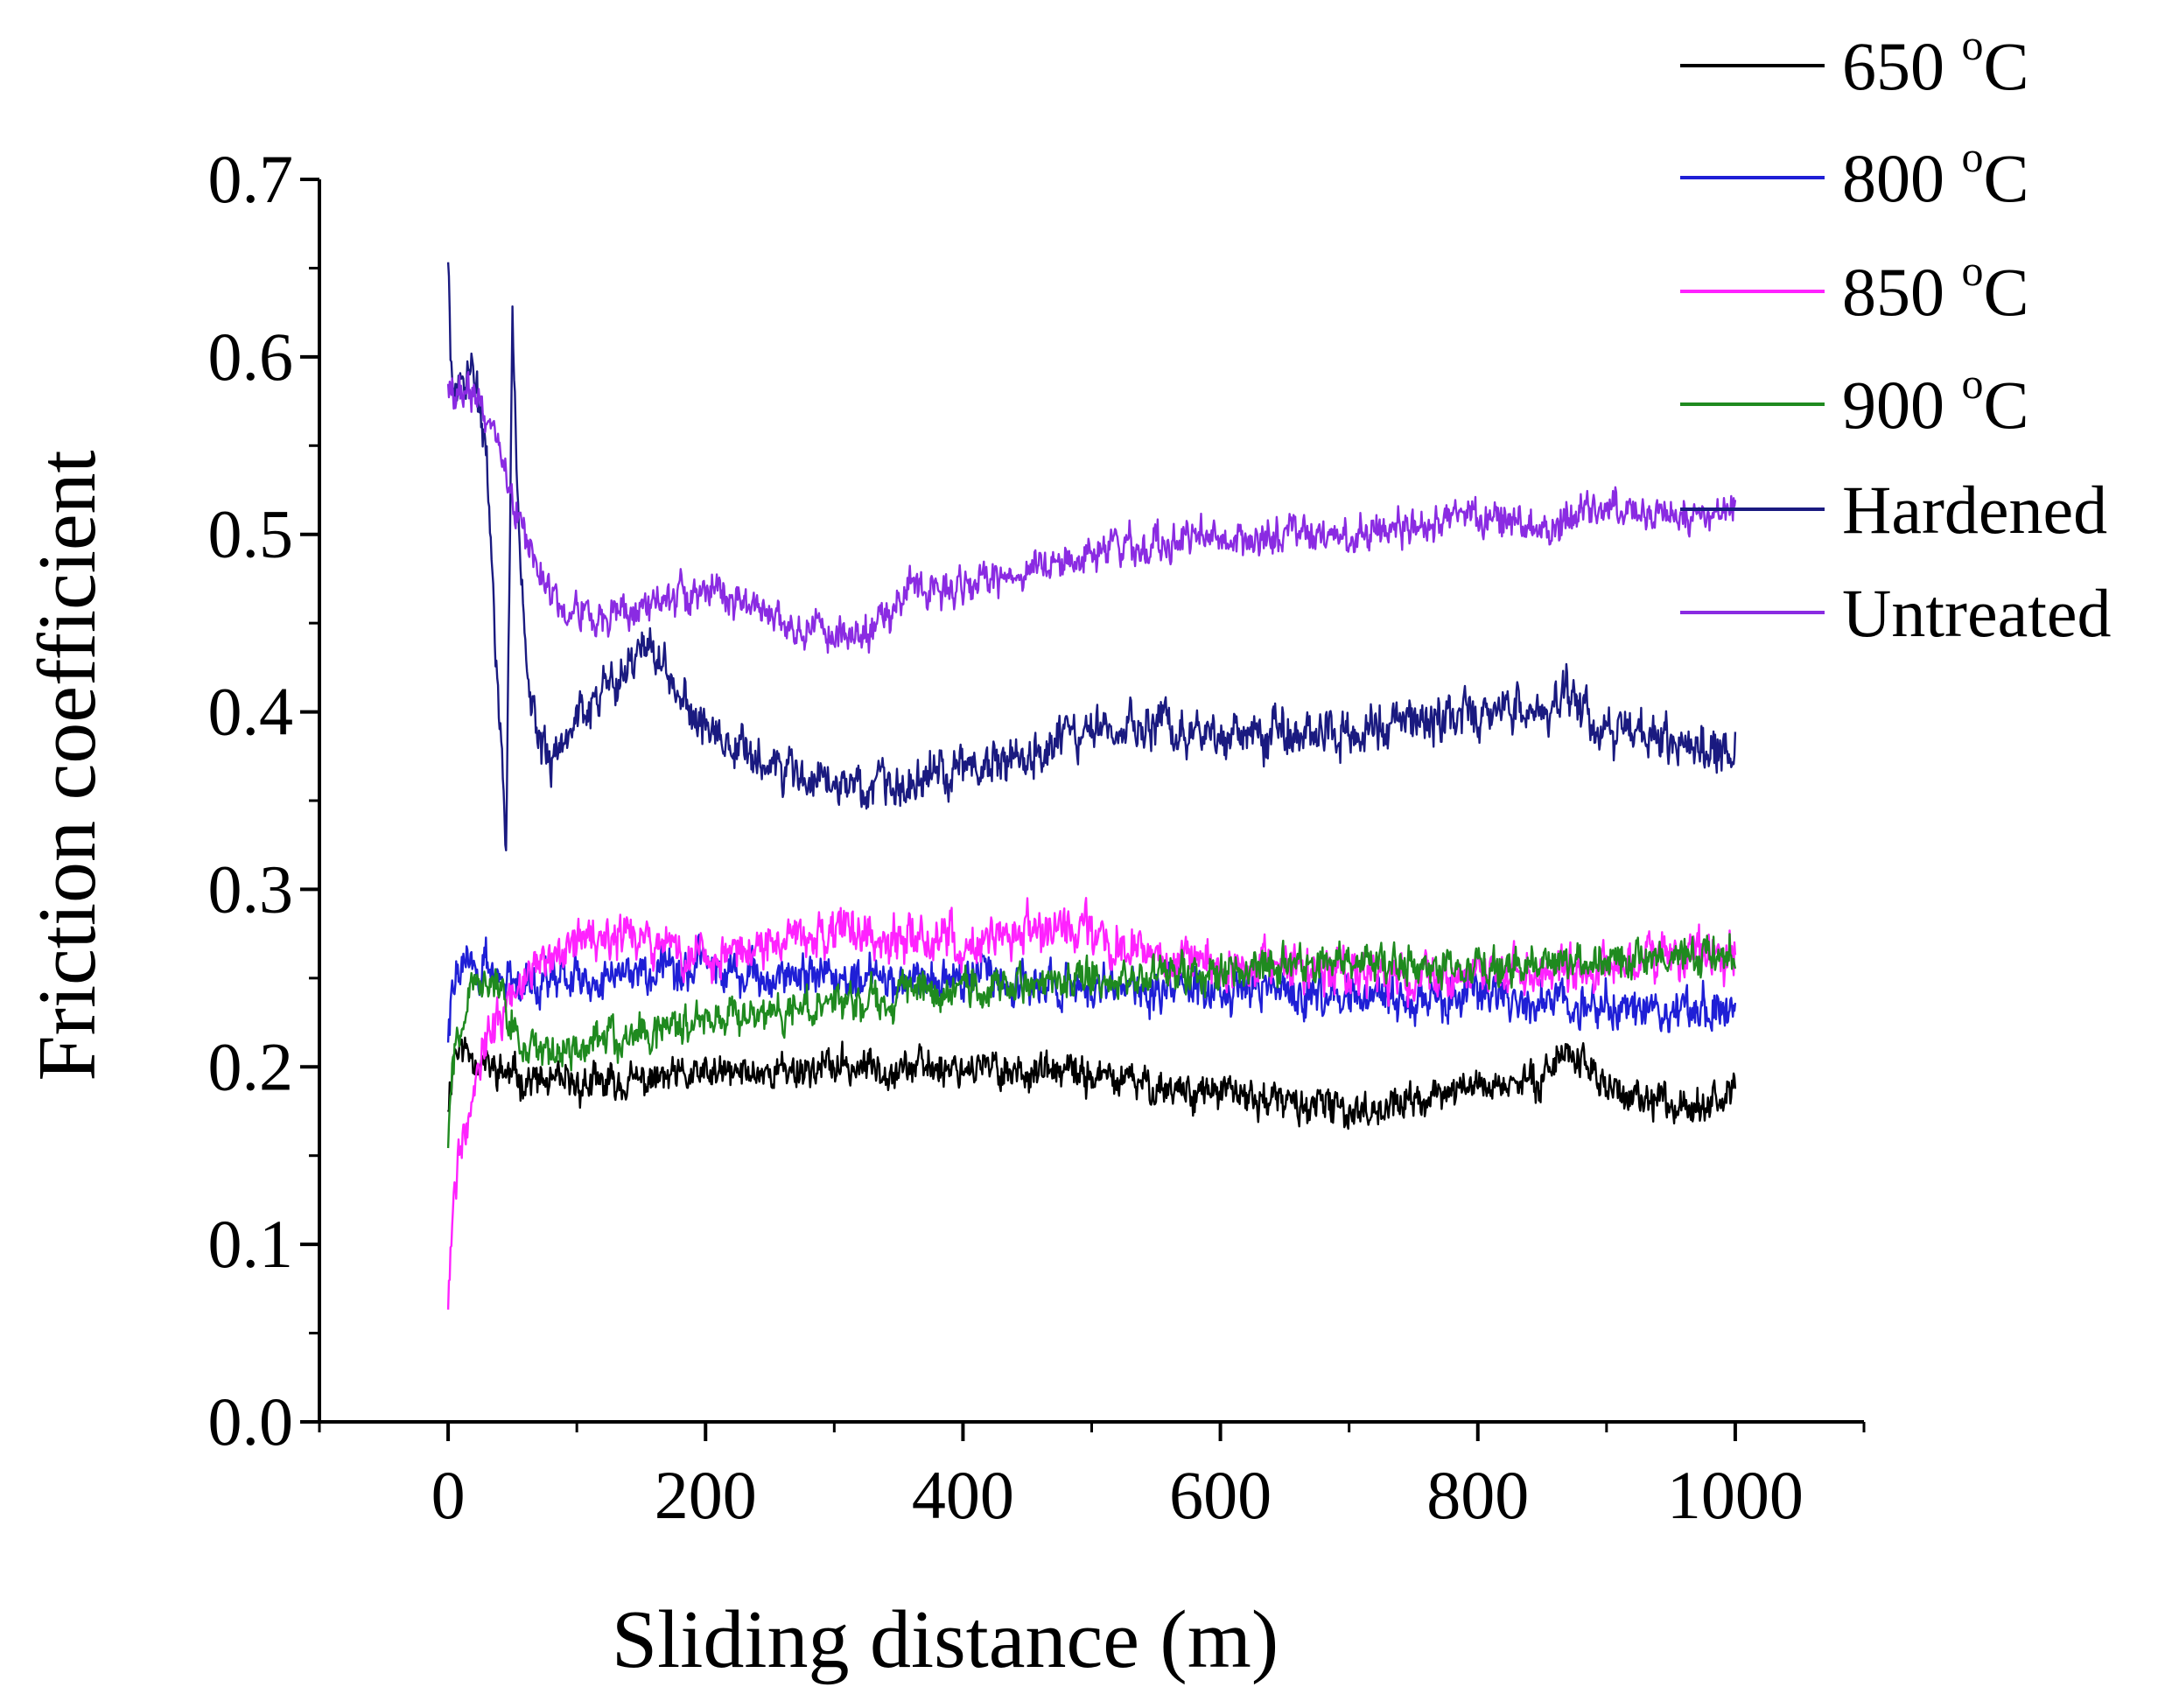  What do you see at coordinates (251, 1066) in the screenshot?
I see `y-tick-label: 0.2` at bounding box center [251, 1066].